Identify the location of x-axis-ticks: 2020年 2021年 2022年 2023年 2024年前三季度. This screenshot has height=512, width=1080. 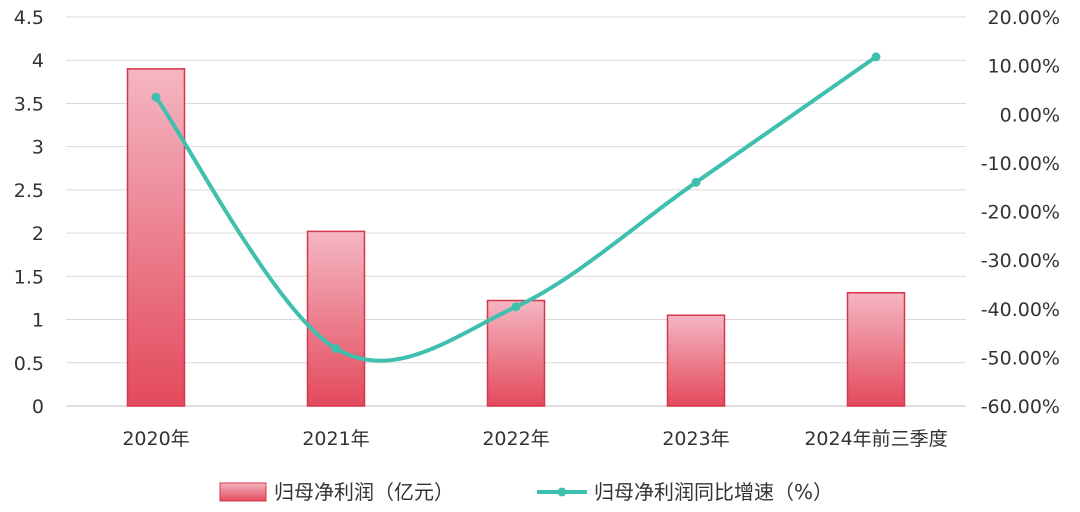
(534, 439).